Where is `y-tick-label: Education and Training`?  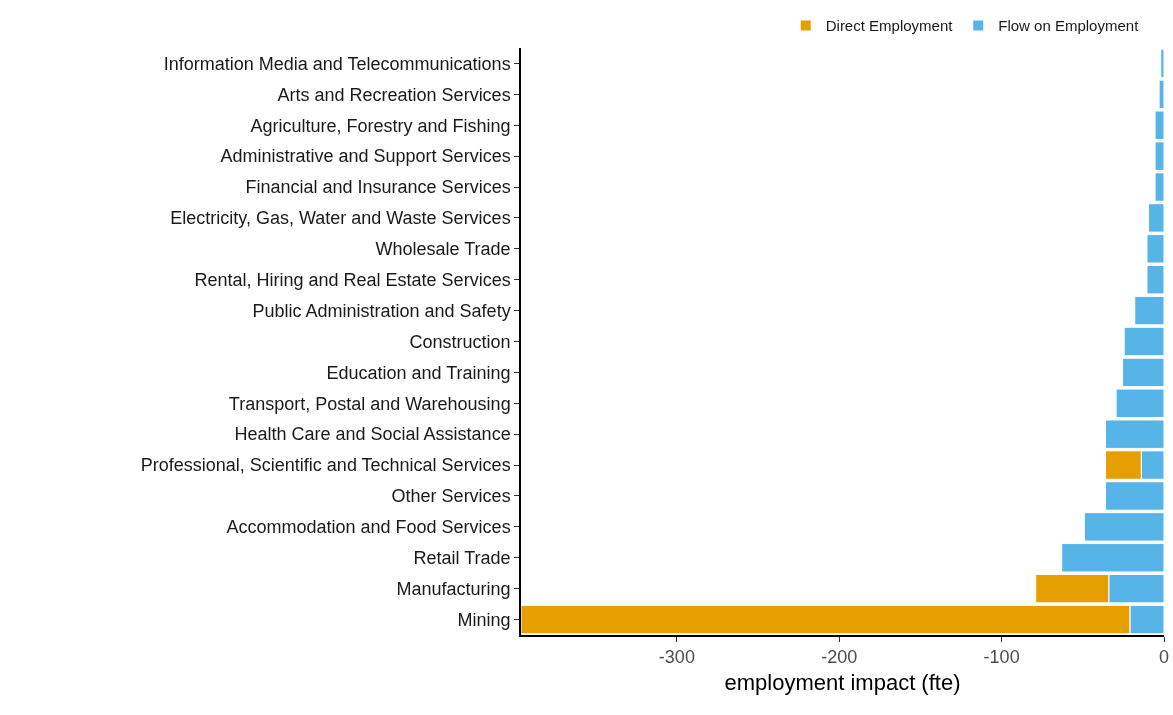
y-tick-label: Education and Training is located at coordinates (418, 372).